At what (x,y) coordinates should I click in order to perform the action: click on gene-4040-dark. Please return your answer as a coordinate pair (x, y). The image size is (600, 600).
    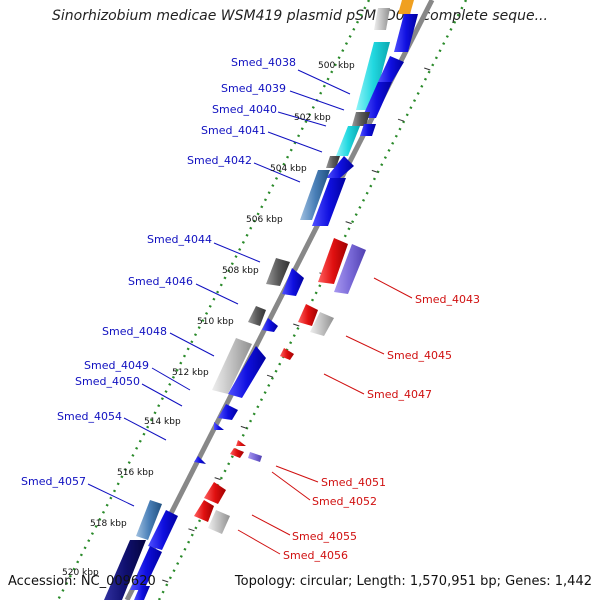
    Looking at the image, I should click on (361, 119).